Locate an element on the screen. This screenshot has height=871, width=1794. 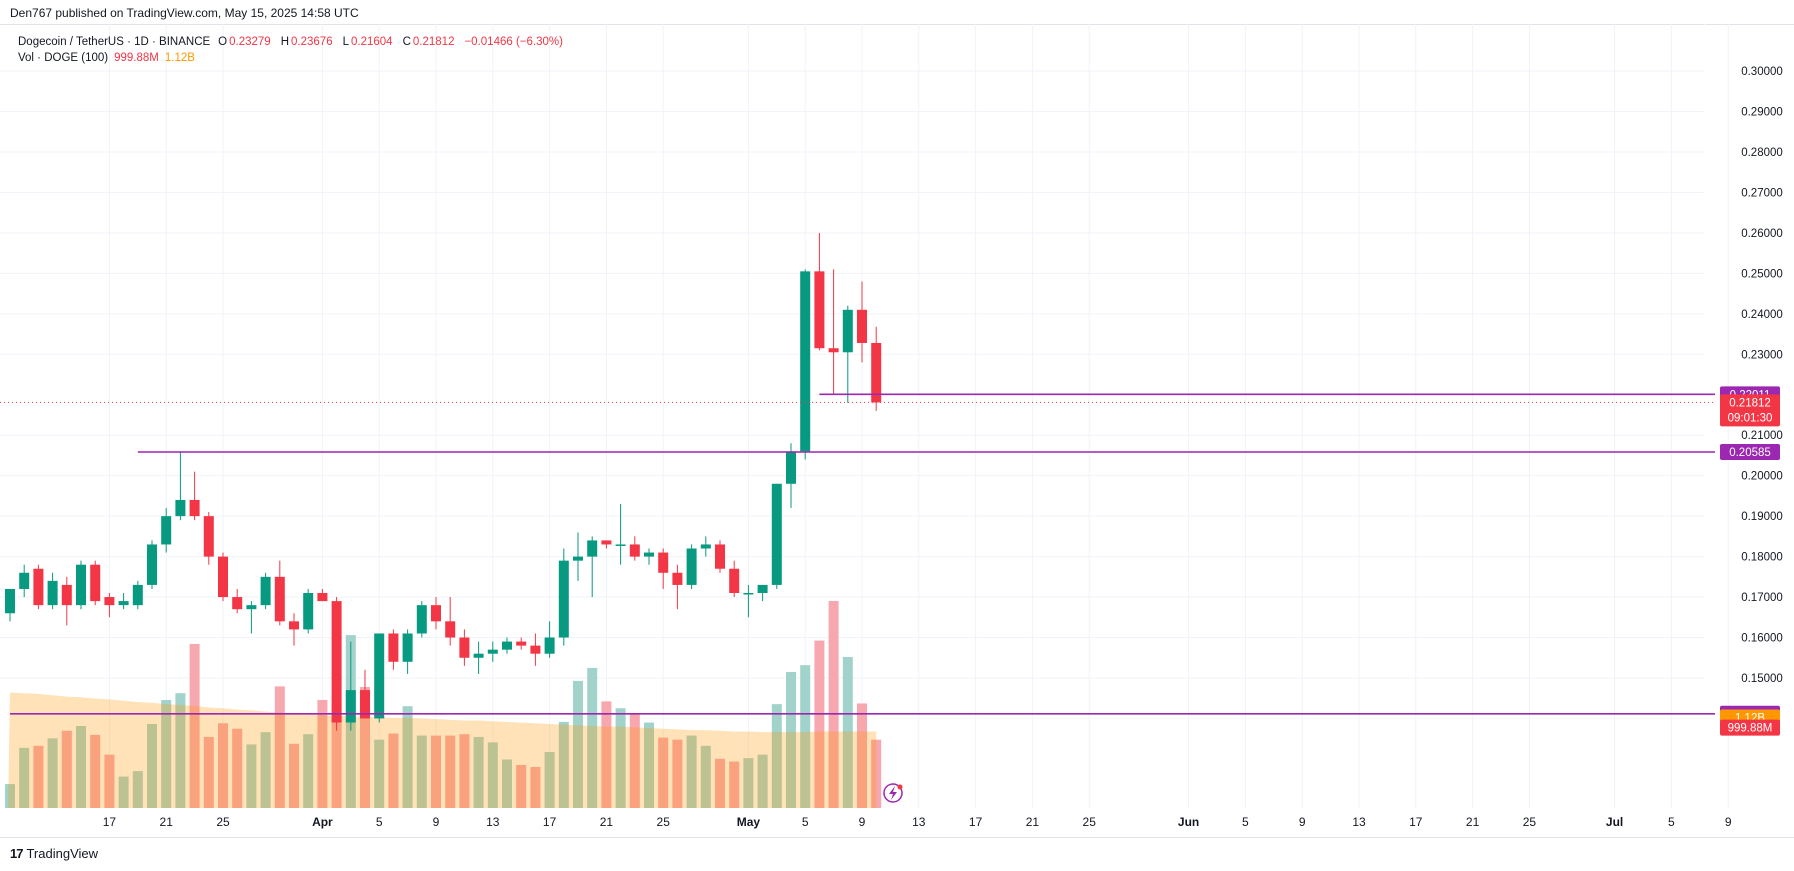
footer-brand: 17 TradingView is located at coordinates (54, 853).